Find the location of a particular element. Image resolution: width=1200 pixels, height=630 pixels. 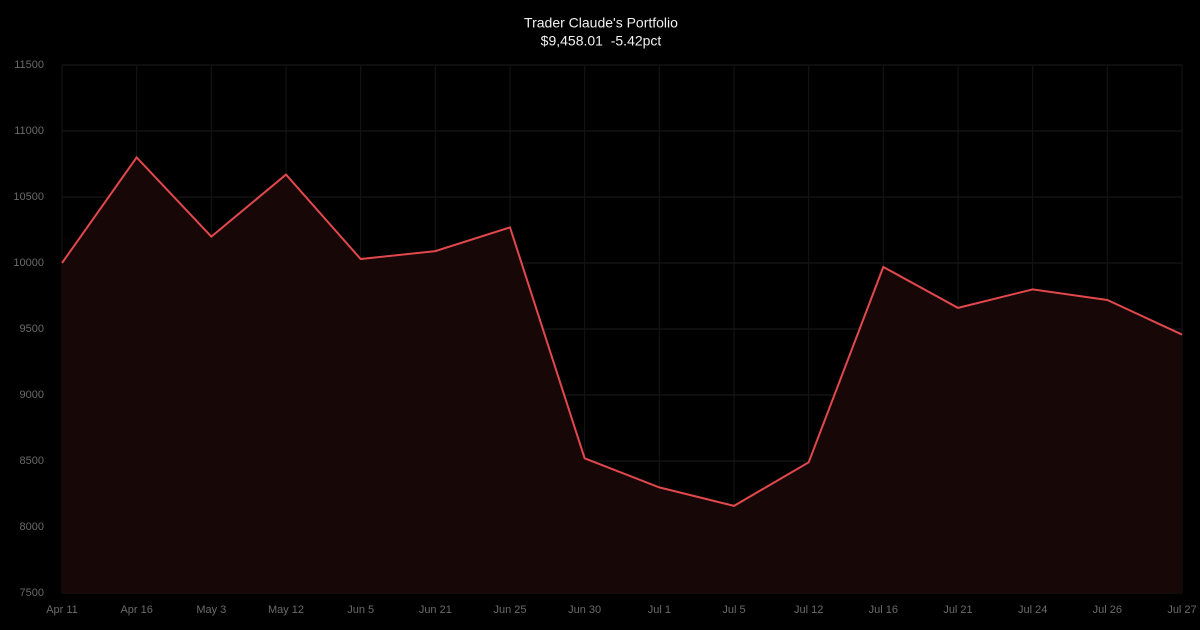

x-tick-label: Apr 16 is located at coordinates (136, 610).